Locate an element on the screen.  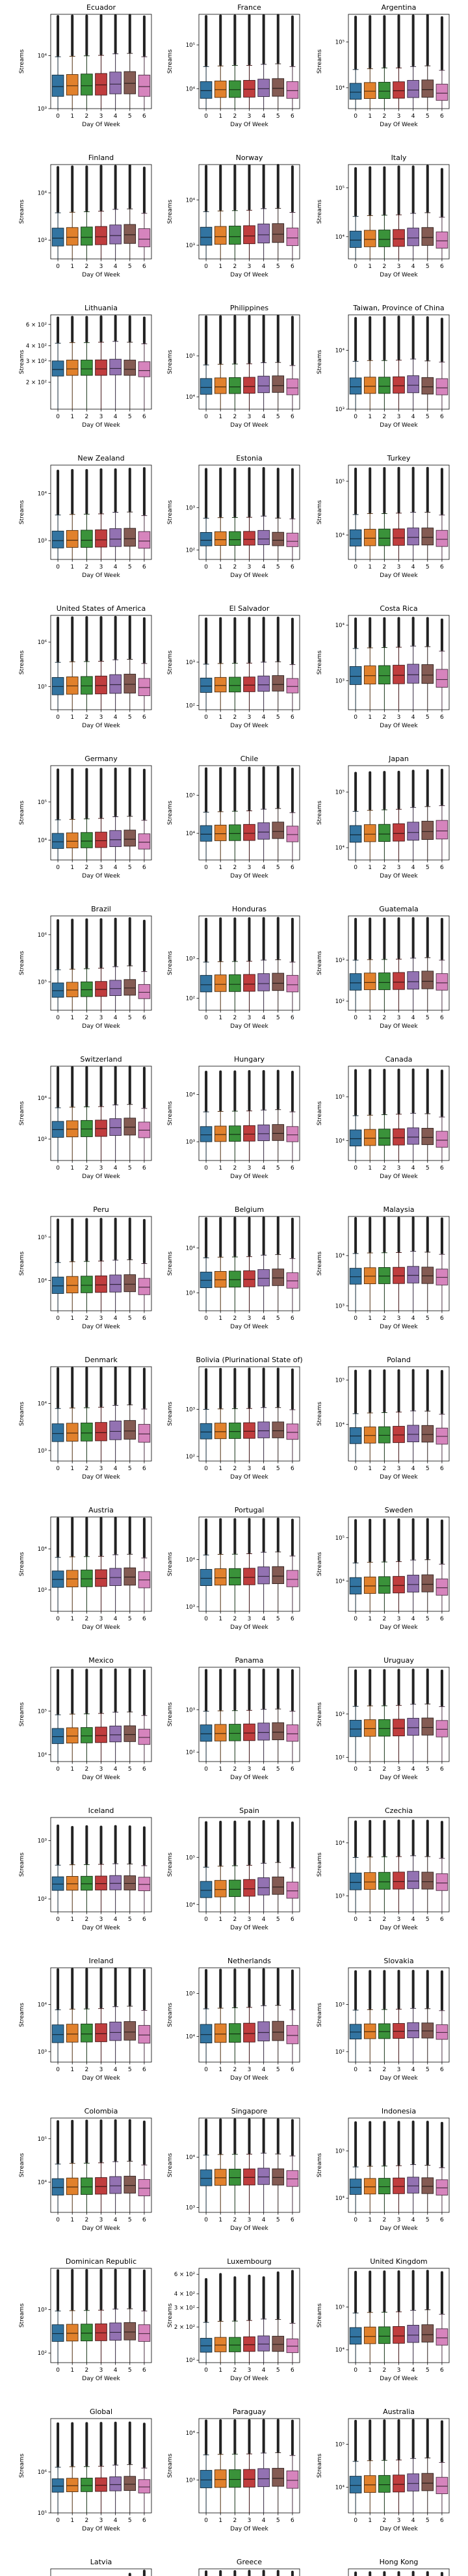
subplot: Portugal 10³ 10⁴ Streams Day Of Week 0 1 2 3 4 5 6 is located at coordinates (233, 1568).